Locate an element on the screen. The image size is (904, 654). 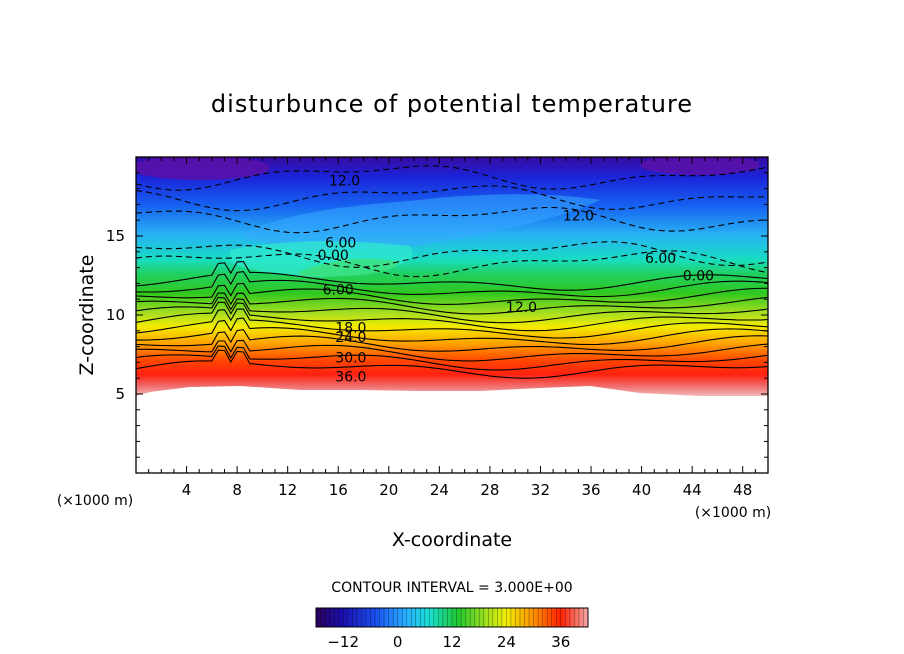
x-tick-label: 8 is located at coordinates (237, 490).